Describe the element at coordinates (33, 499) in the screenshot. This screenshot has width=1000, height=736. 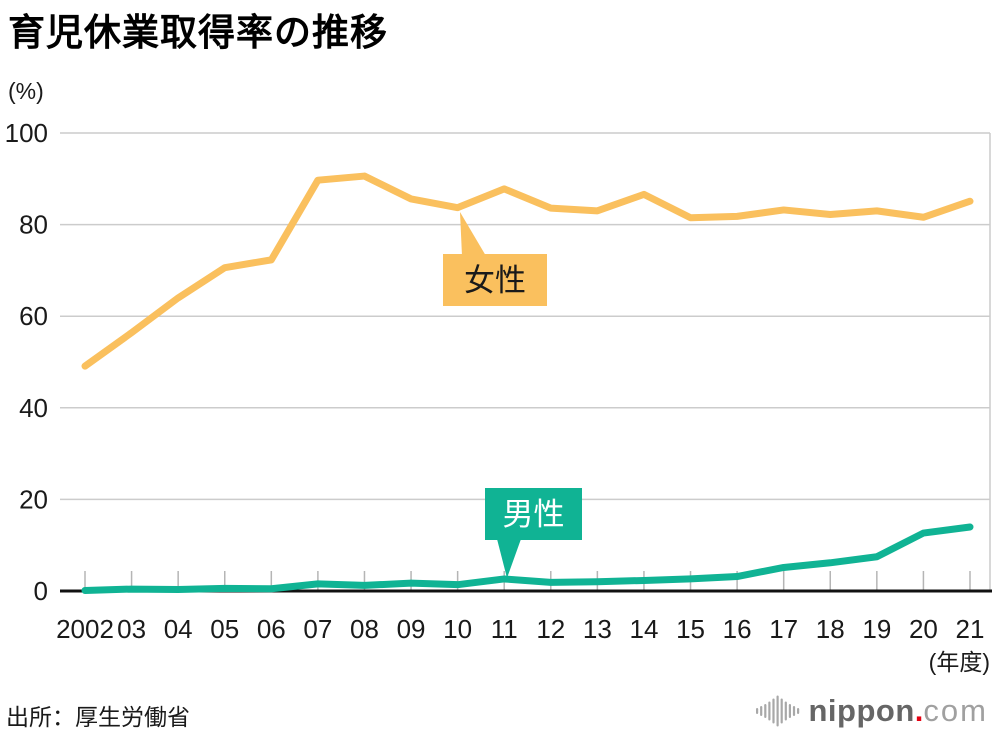
I see `y-tick-label: 20` at that location.